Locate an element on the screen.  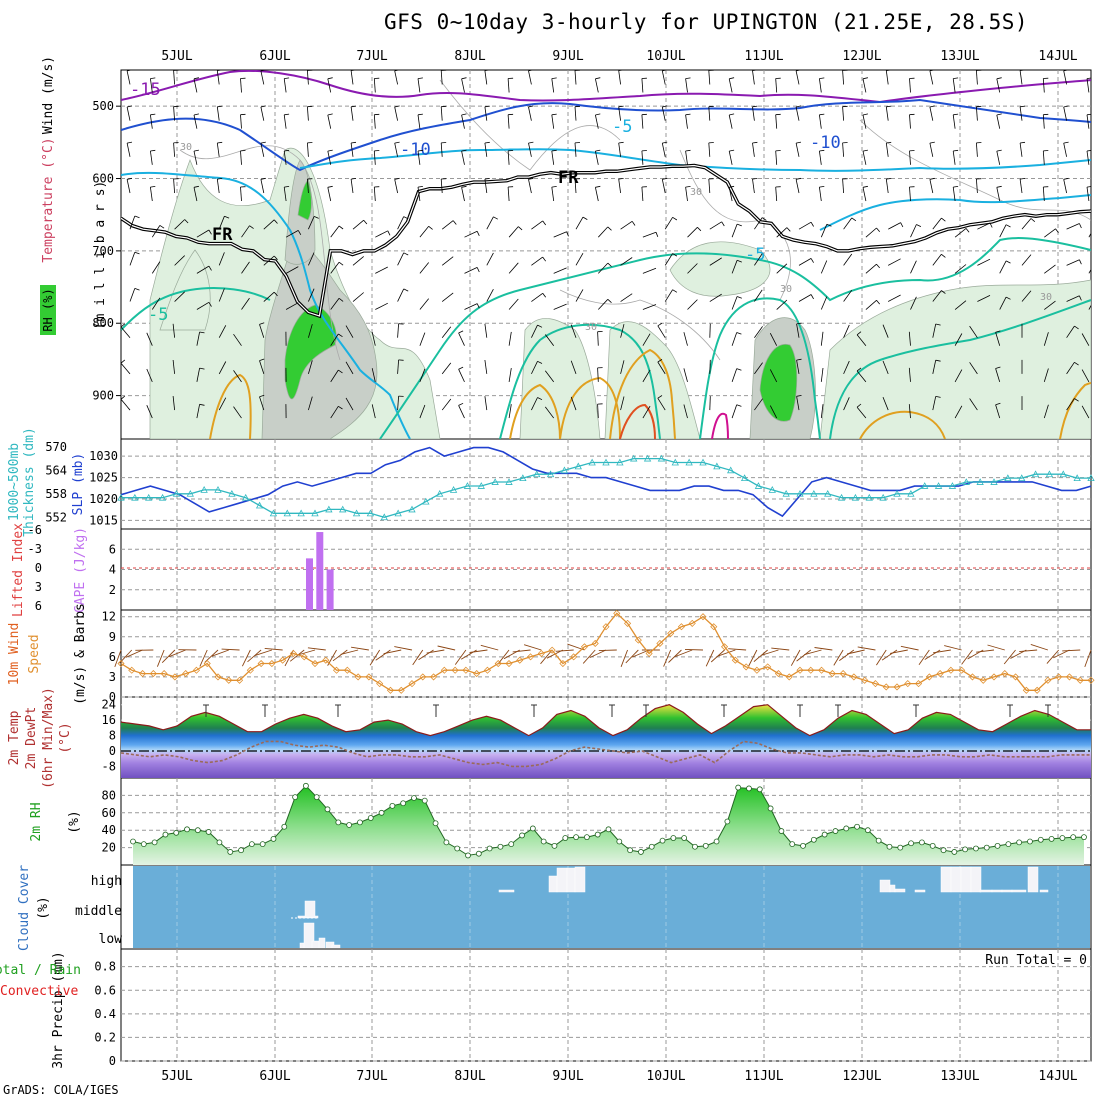
temperature-contour is located at coordinates (535, 411).